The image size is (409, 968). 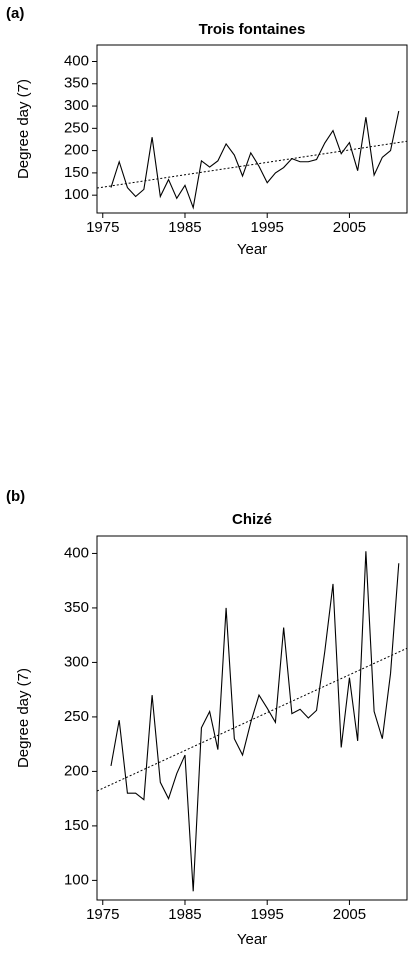 What do you see at coordinates (15, 496) in the screenshot?
I see `panel-label: (b)` at bounding box center [15, 496].